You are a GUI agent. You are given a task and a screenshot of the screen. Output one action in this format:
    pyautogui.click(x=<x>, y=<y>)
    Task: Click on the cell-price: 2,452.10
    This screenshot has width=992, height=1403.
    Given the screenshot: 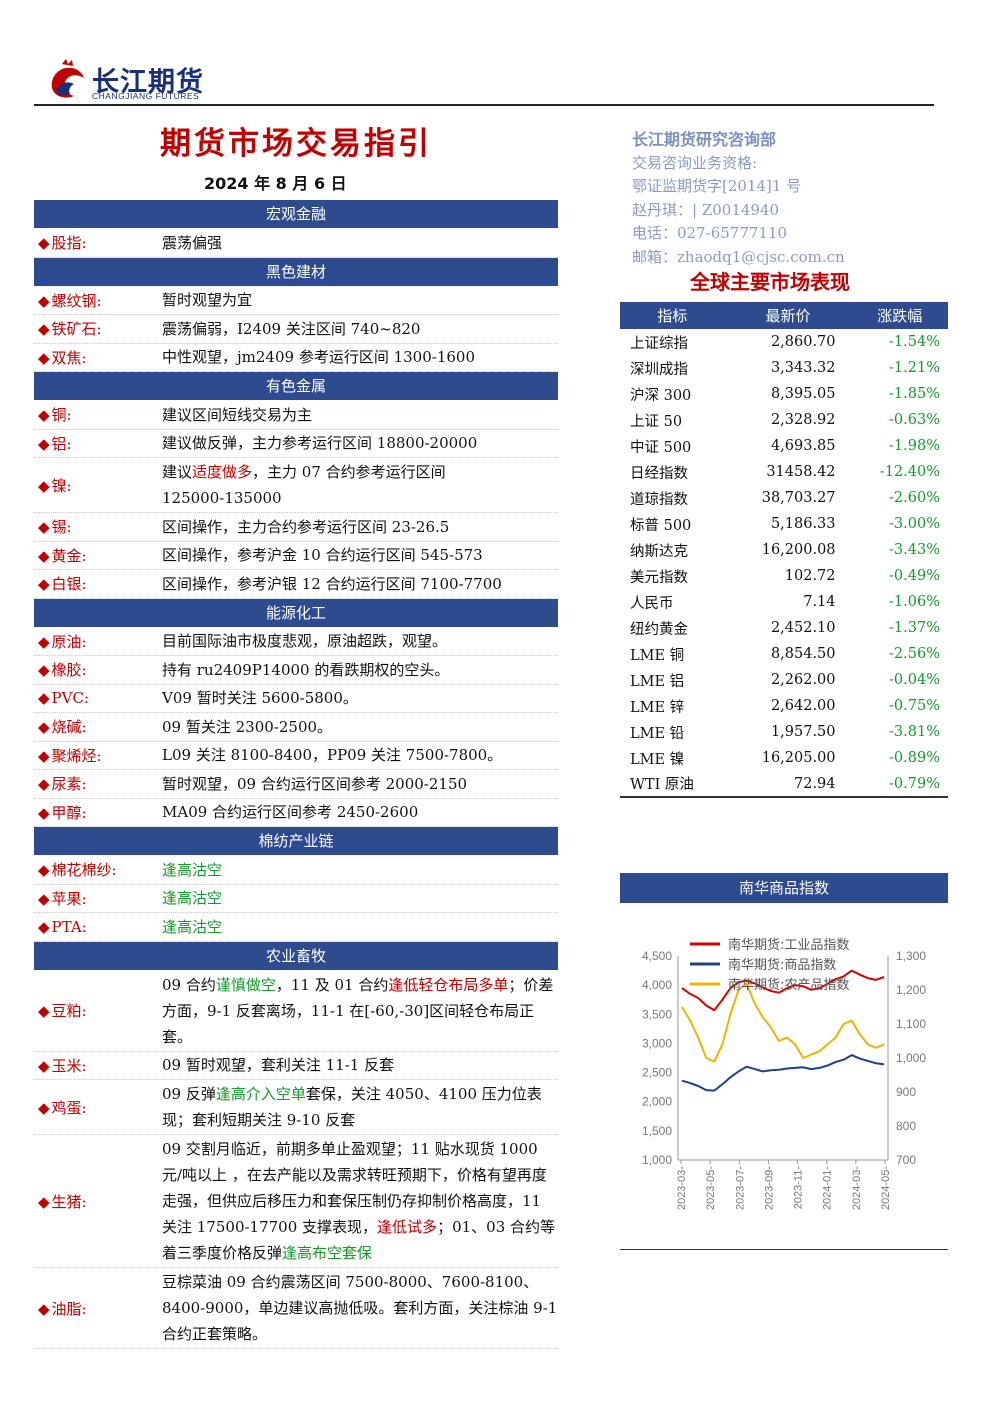 What is the action you would take?
    pyautogui.click(x=803, y=628)
    